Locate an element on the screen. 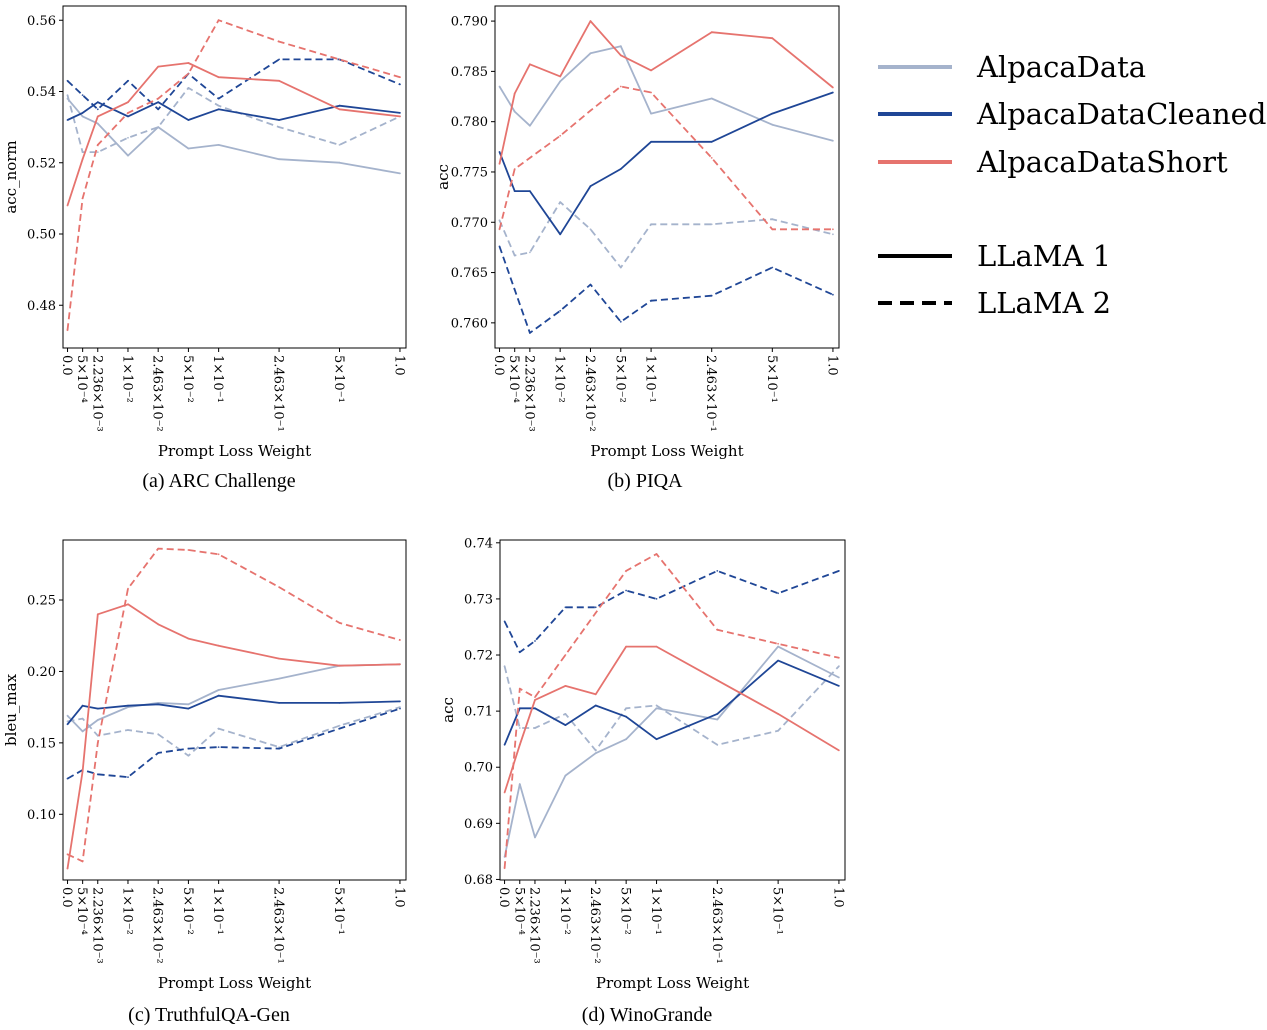  legend-label: LLaMA 1 is located at coordinates (1044, 256).